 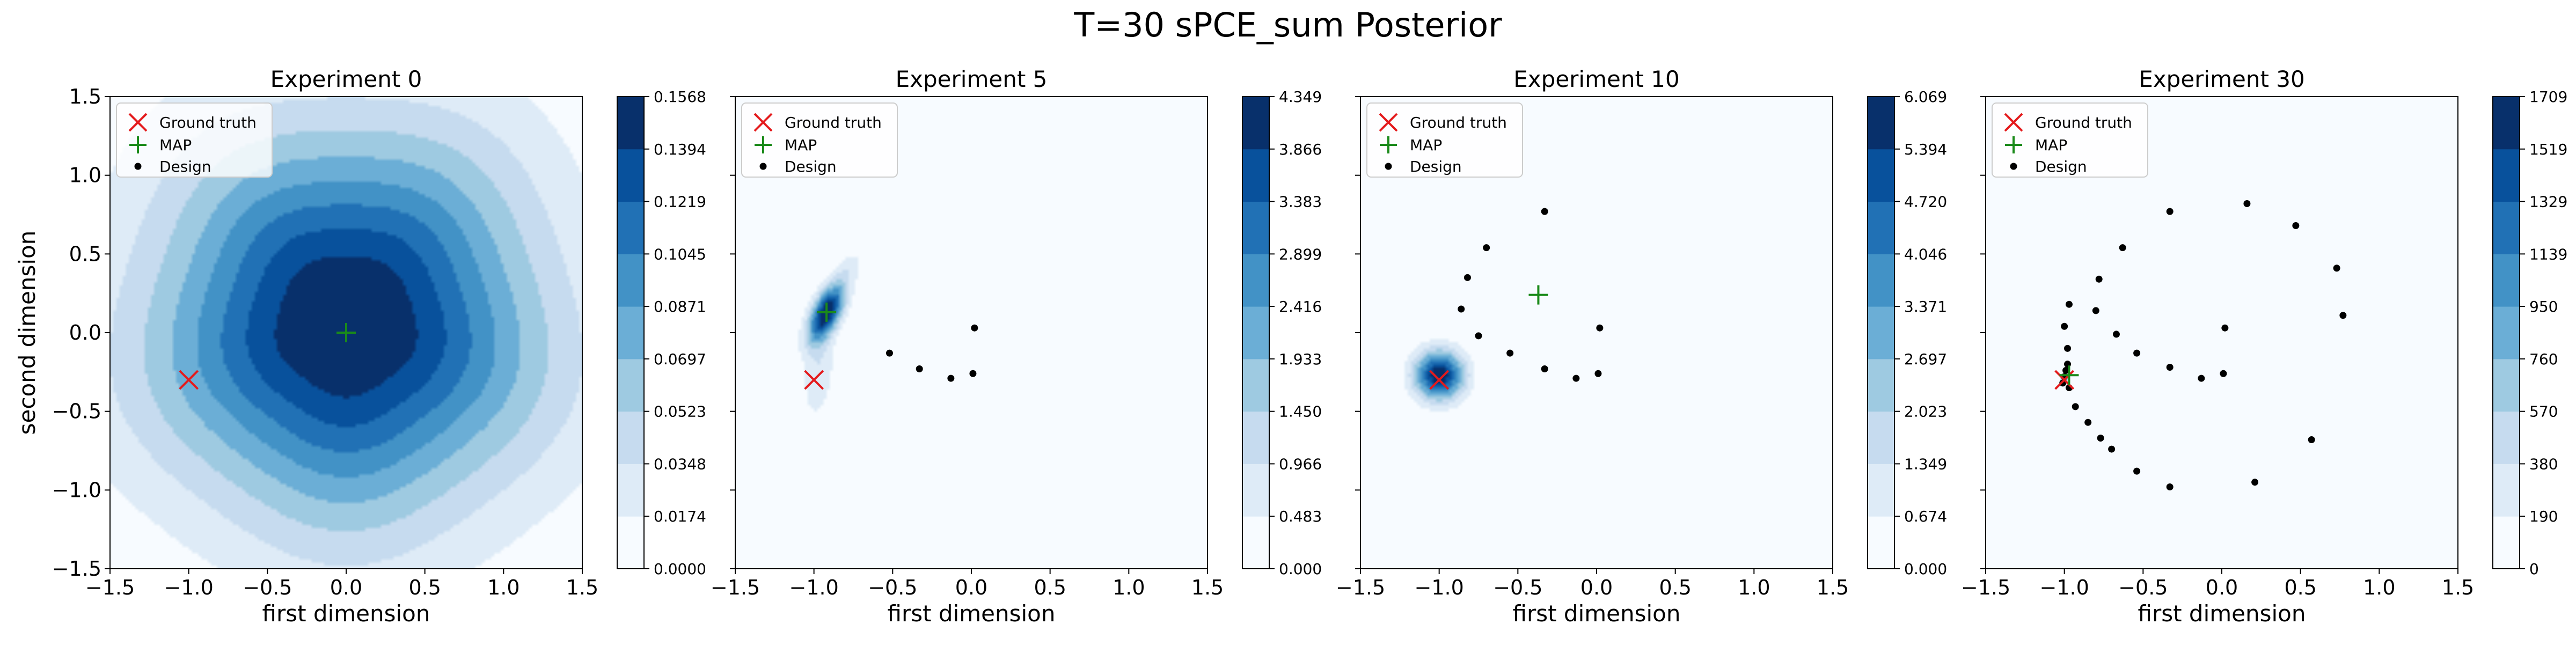 I want to click on colorbar-tick-label: 0.0000, so click(x=680, y=569).